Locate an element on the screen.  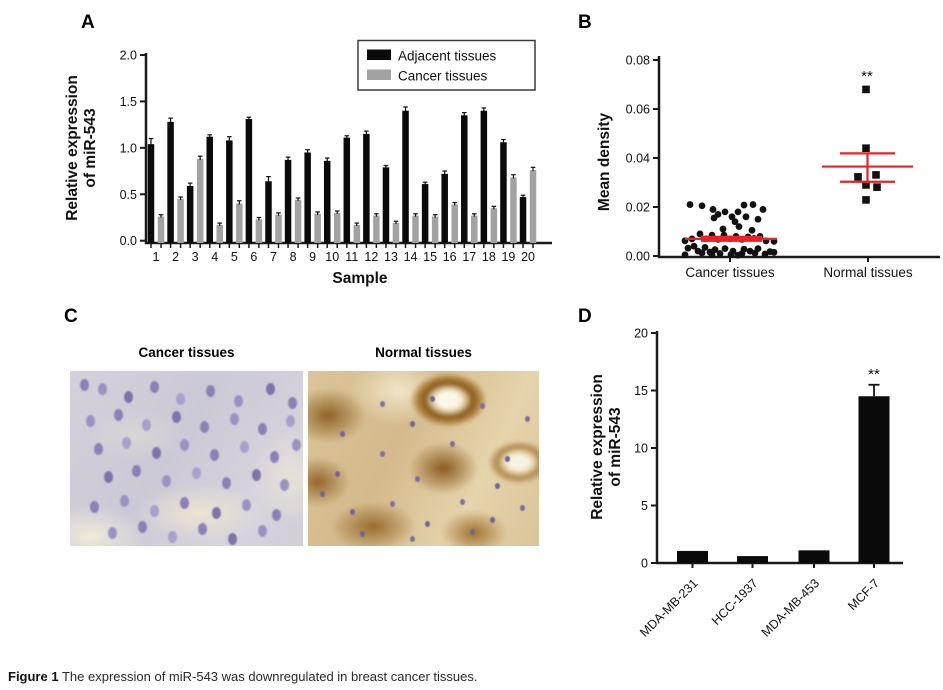
histology-image-normal is located at coordinates (423, 458).